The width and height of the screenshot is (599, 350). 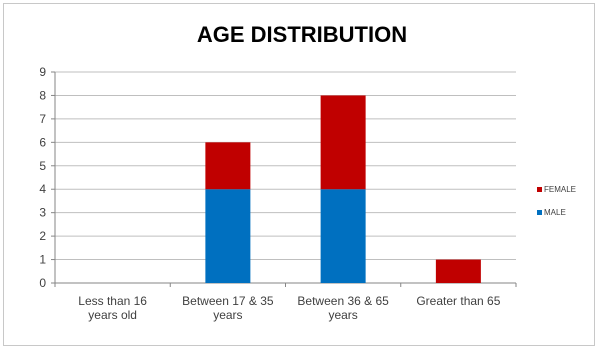 What do you see at coordinates (42, 166) in the screenshot?
I see `y-tick-label-5: 5` at bounding box center [42, 166].